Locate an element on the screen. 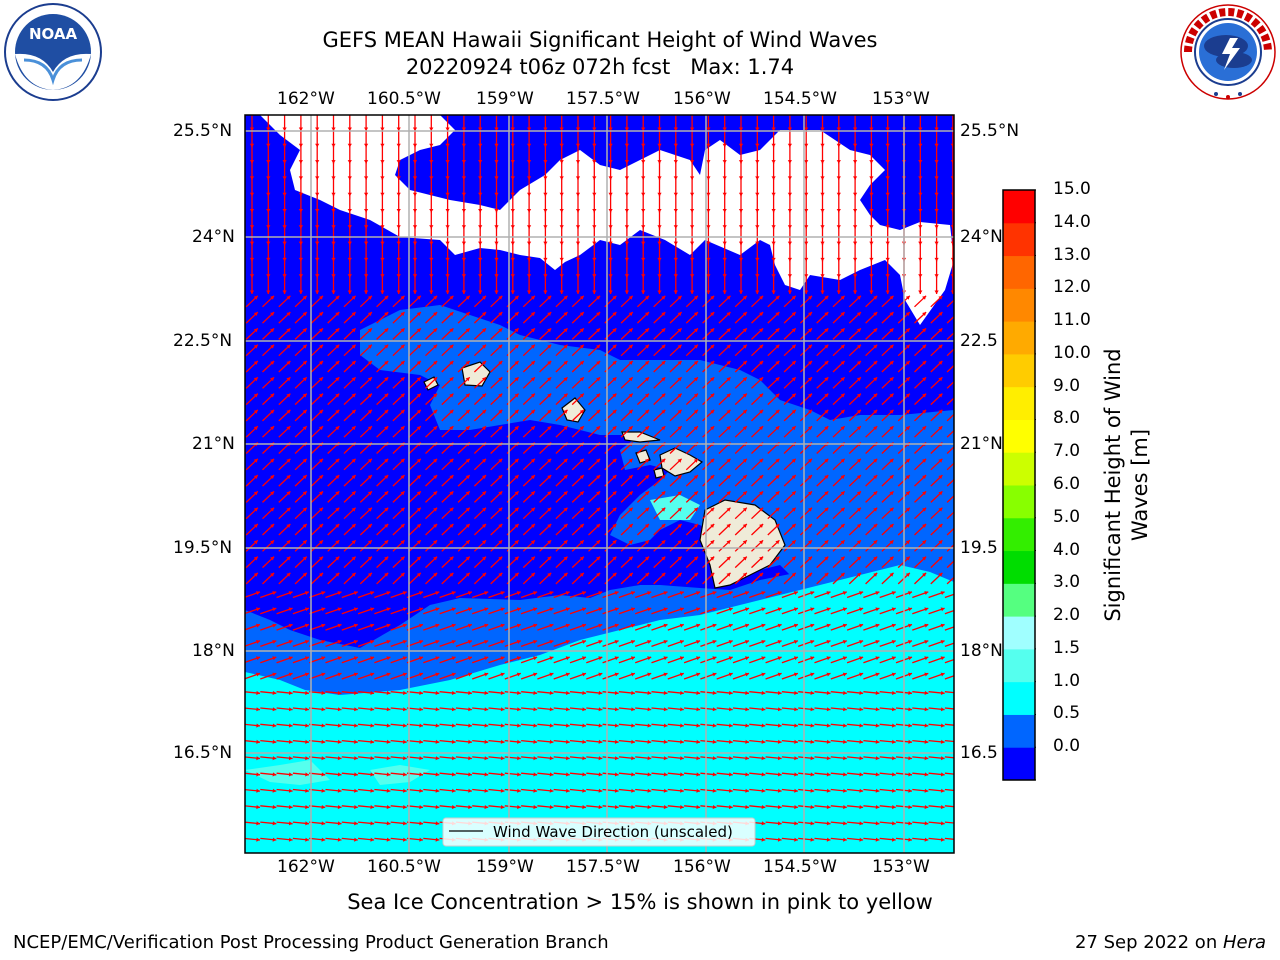  colorbar-tick-label: 8.0 is located at coordinates (1067, 418).